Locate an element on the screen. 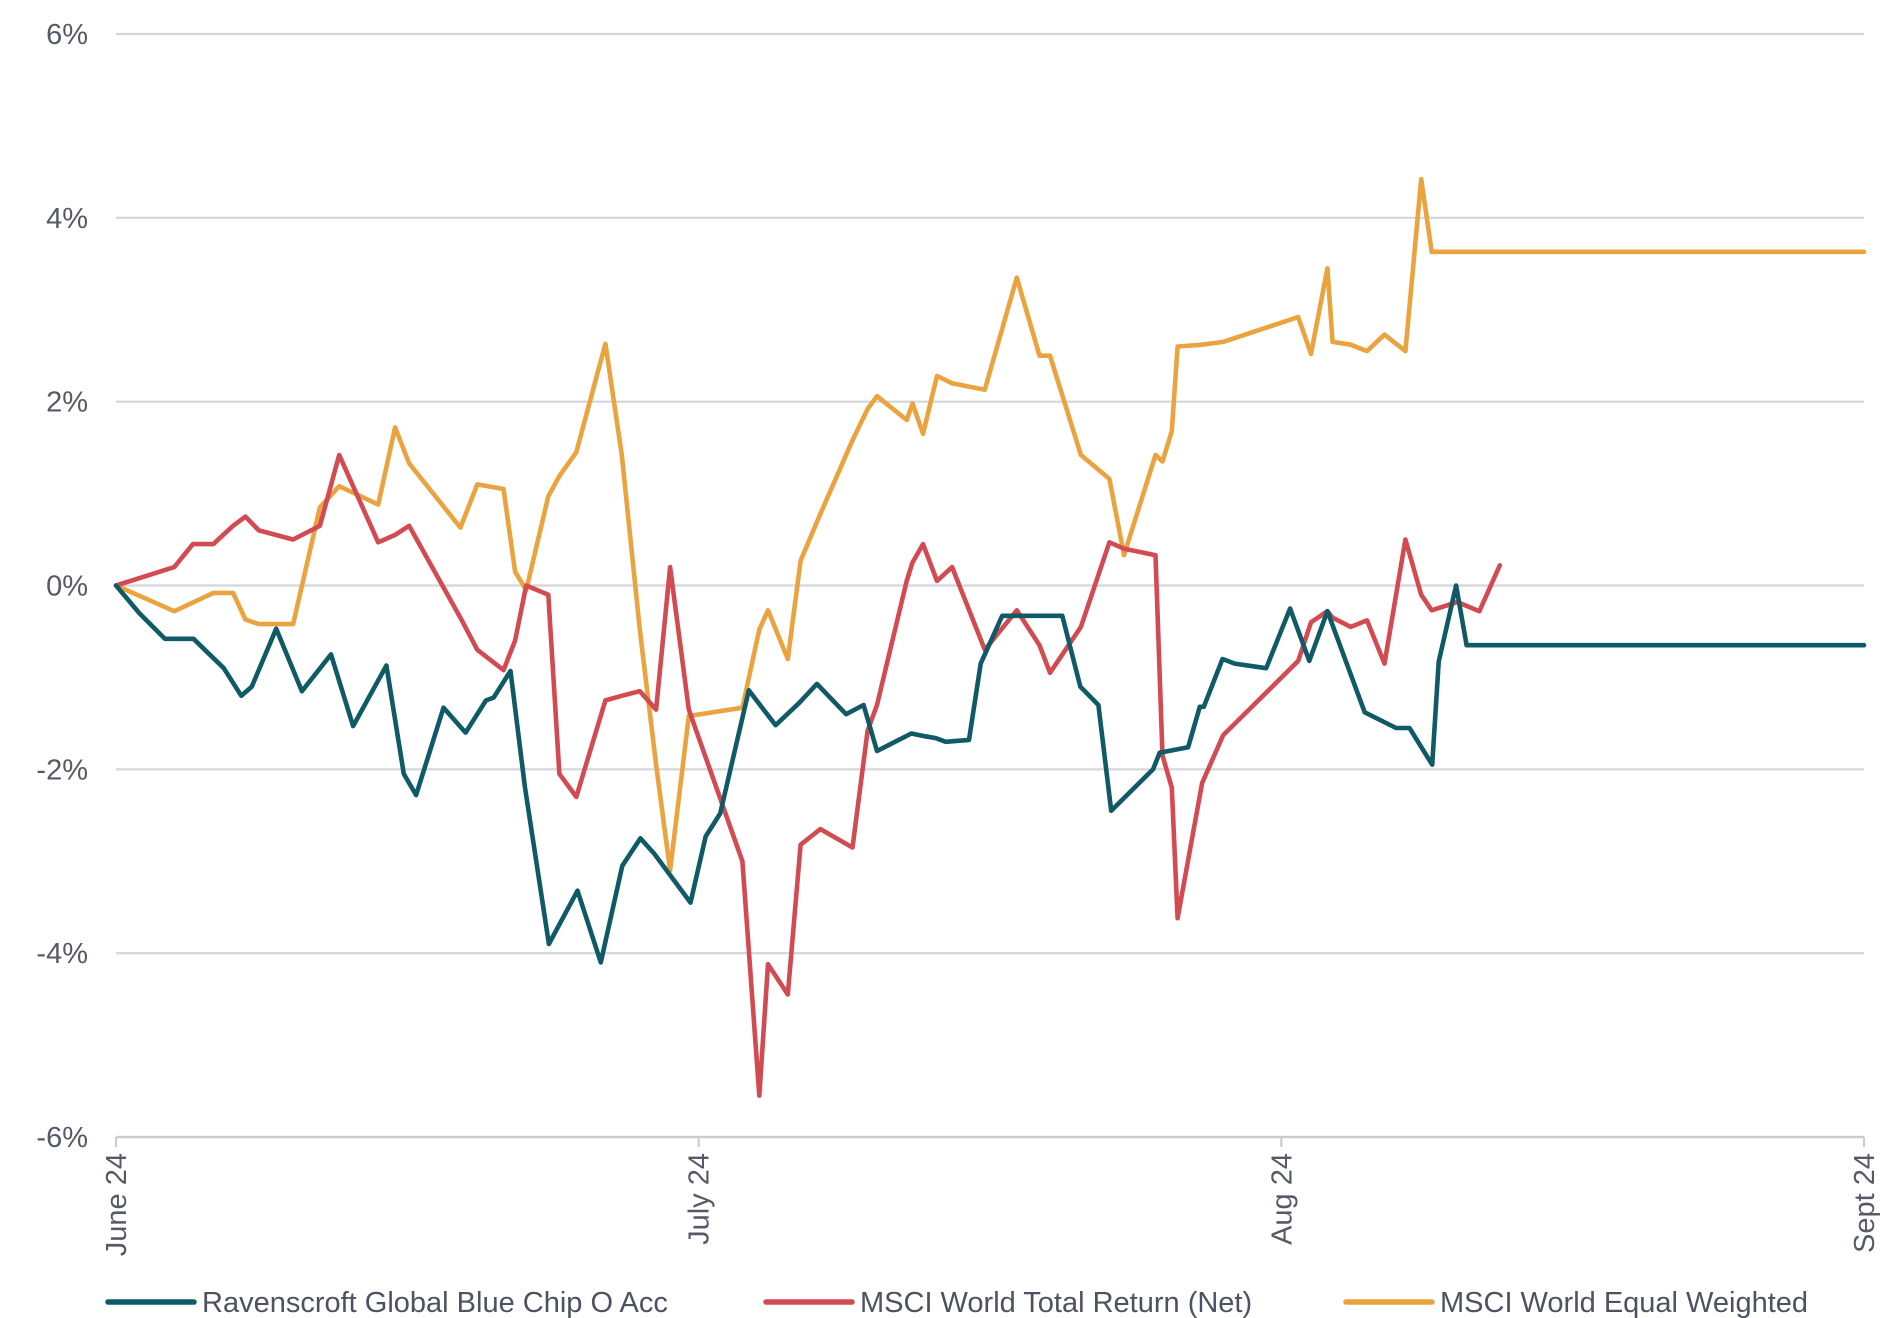  legend-label: MSCI World Equal Weighted is located at coordinates (1624, 1302).